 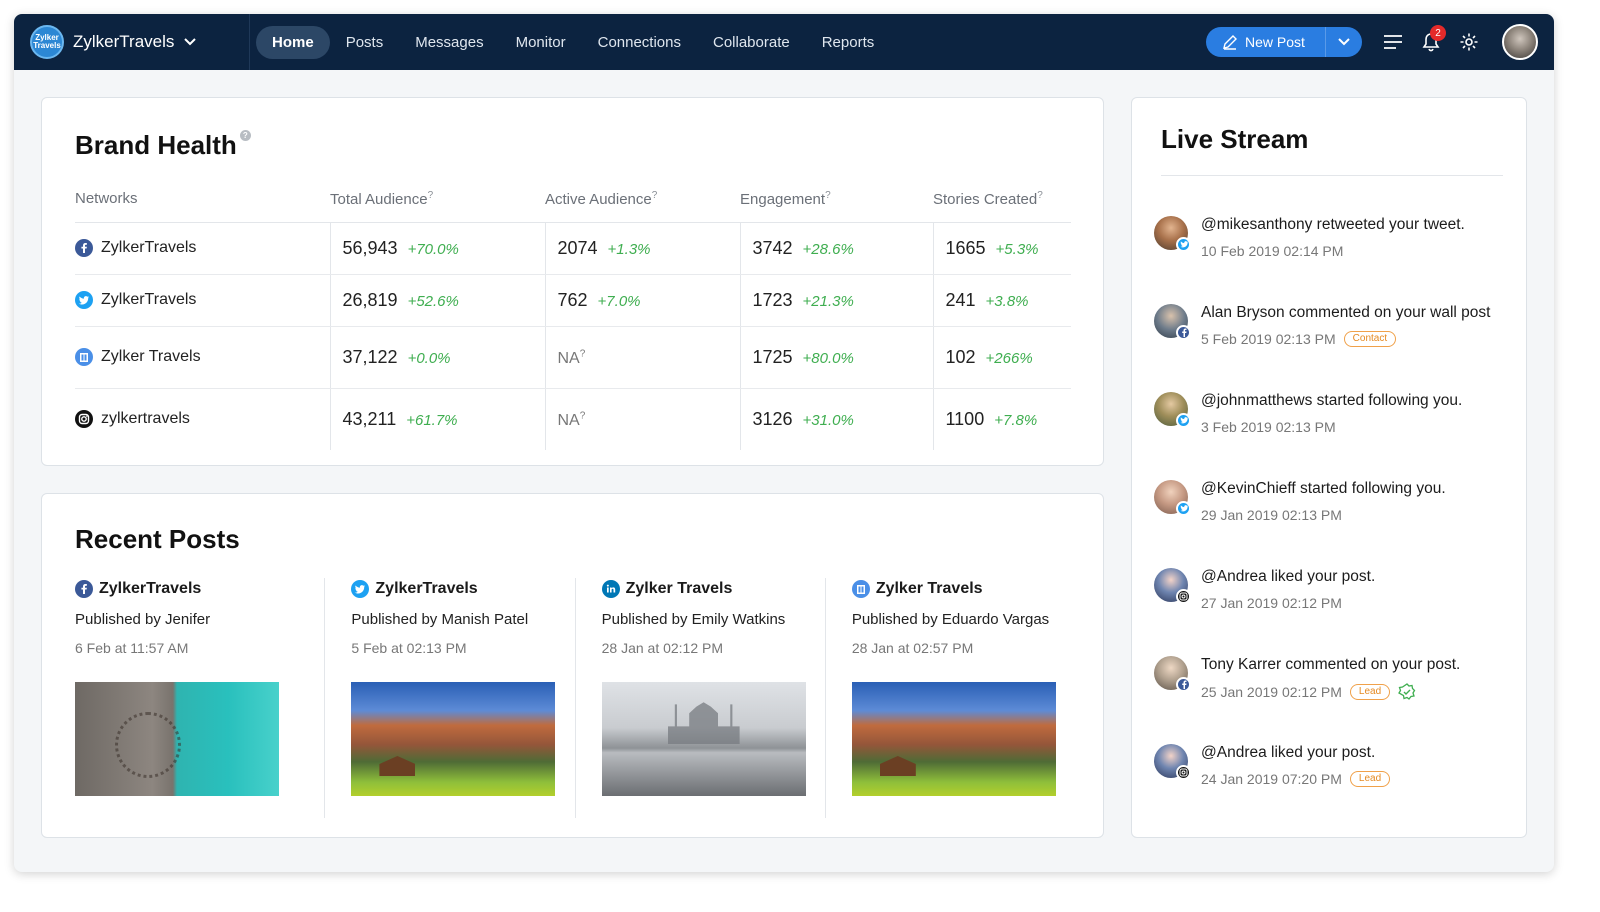 What do you see at coordinates (1272, 251) in the screenshot?
I see `stream-item-time: 10 Feb 2019 02:14 PM` at bounding box center [1272, 251].